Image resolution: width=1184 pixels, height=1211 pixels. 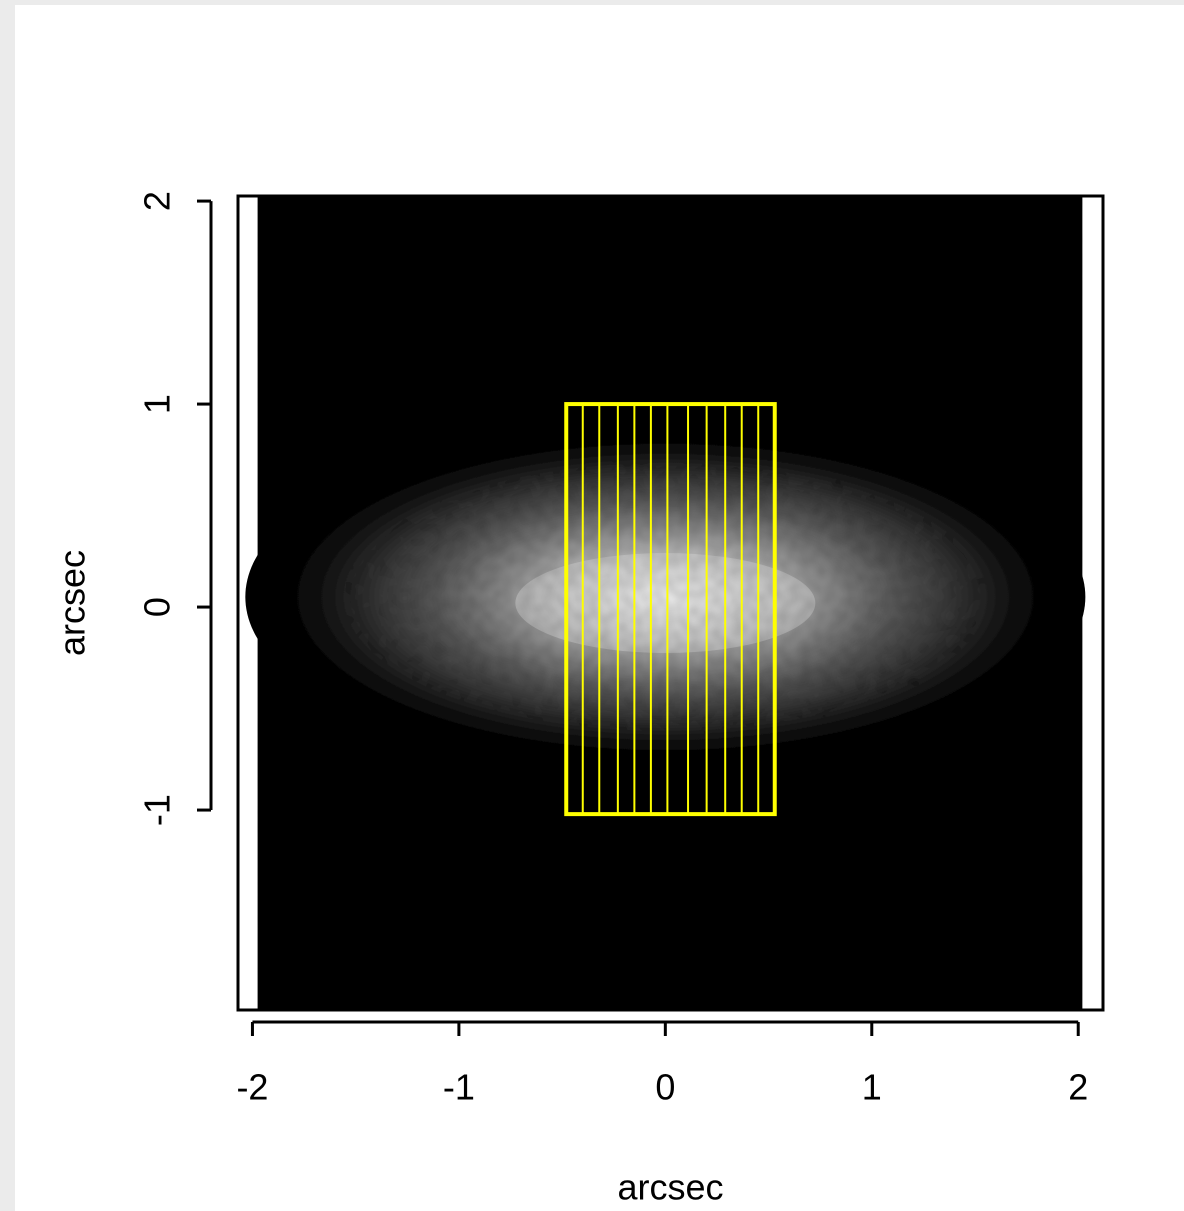 What do you see at coordinates (670, 1187) in the screenshot?
I see `x-axis-label: arcsec` at bounding box center [670, 1187].